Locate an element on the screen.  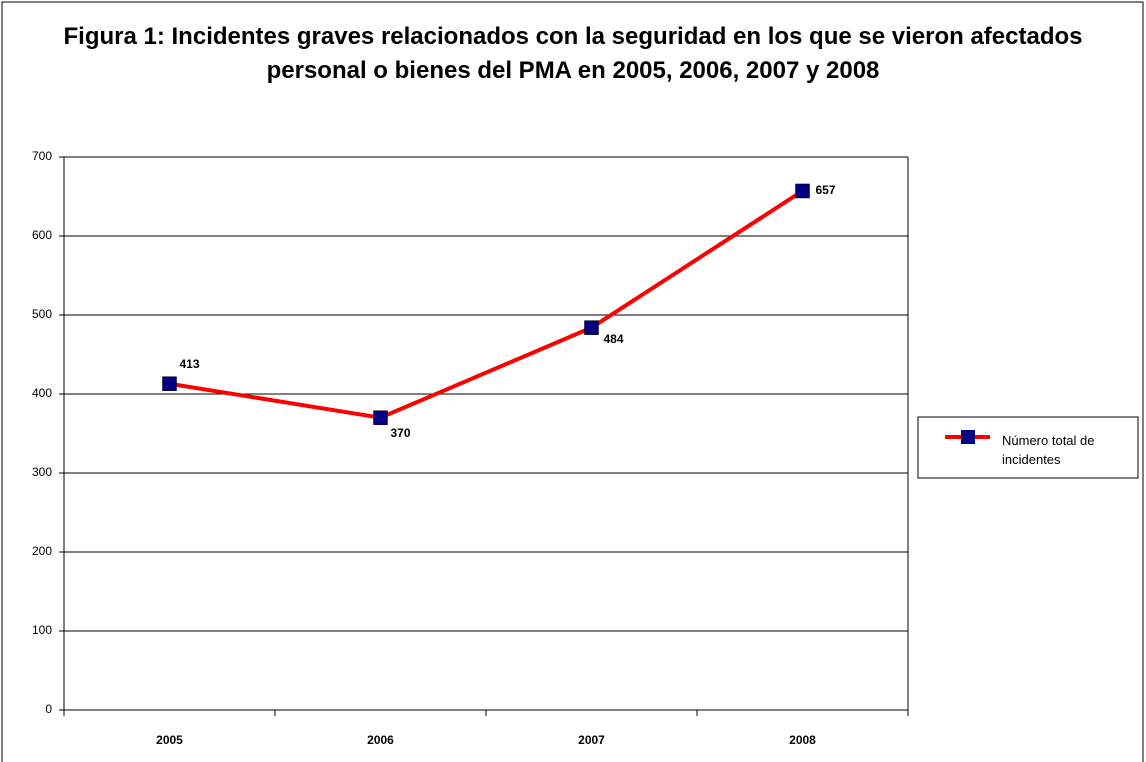
x-tick-label: 2008 is located at coordinates (802, 740).